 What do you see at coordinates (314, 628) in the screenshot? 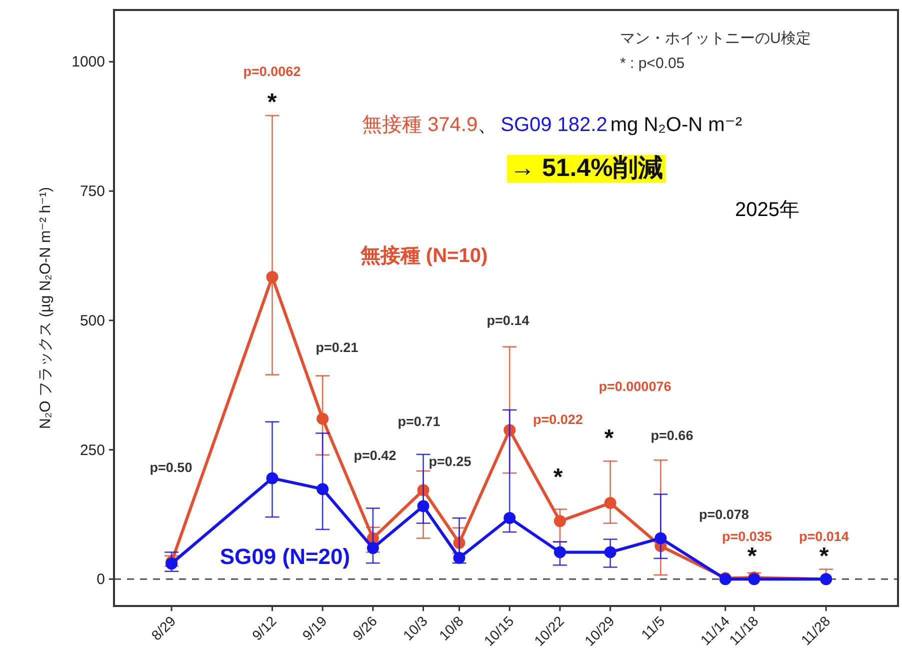
I see `x-tick-label: 9/19` at bounding box center [314, 628].